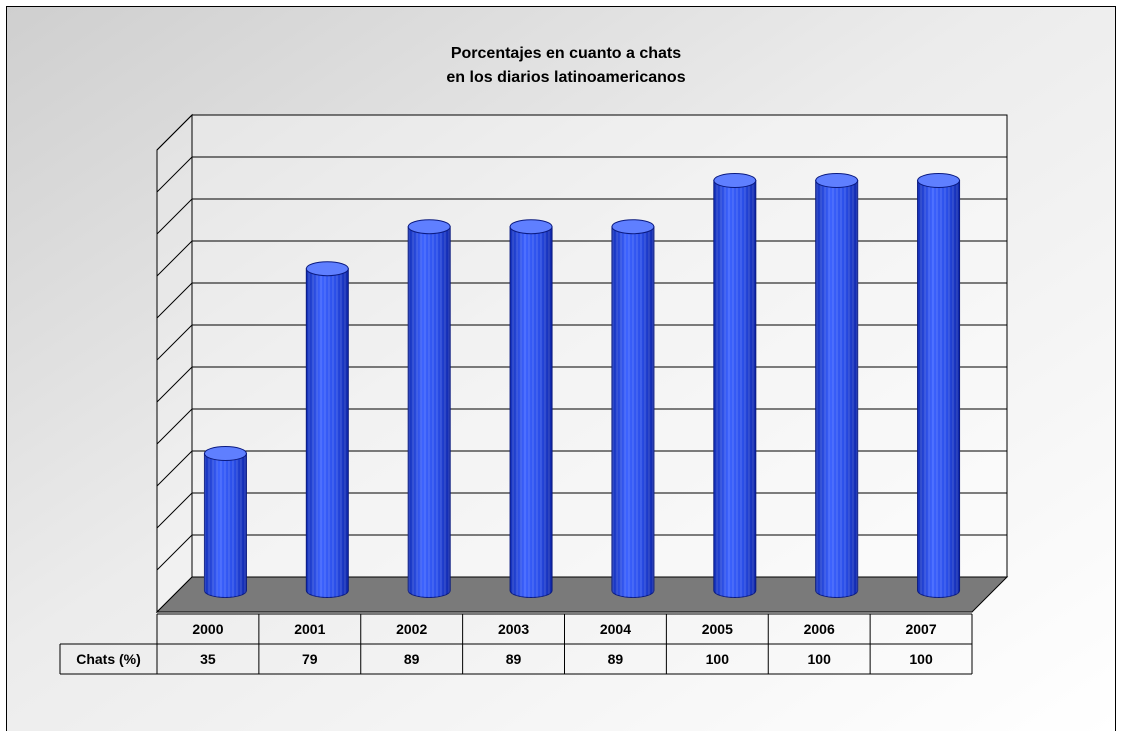 The width and height of the screenshot is (1121, 731). What do you see at coordinates (309, 629) in the screenshot?
I see `table-header-2001: 2001` at bounding box center [309, 629].